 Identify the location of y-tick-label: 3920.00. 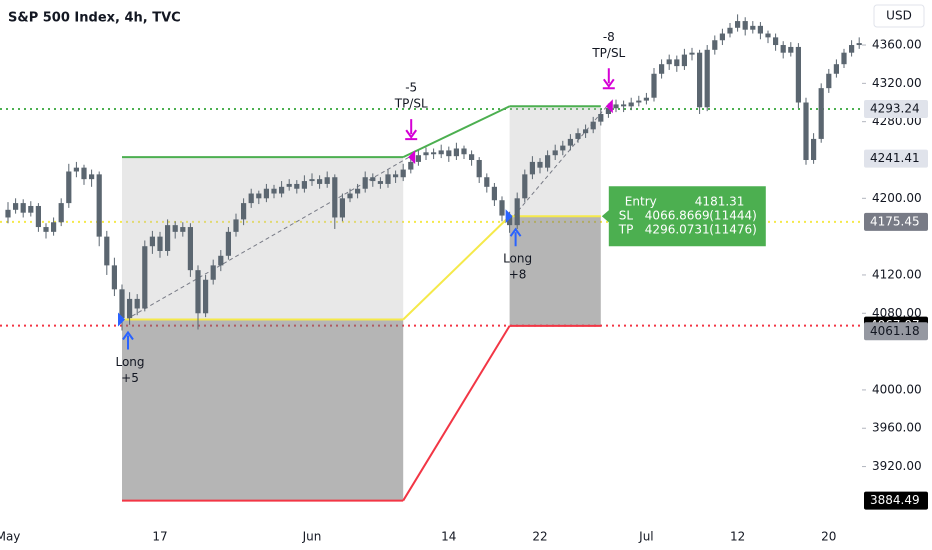
(897, 466).